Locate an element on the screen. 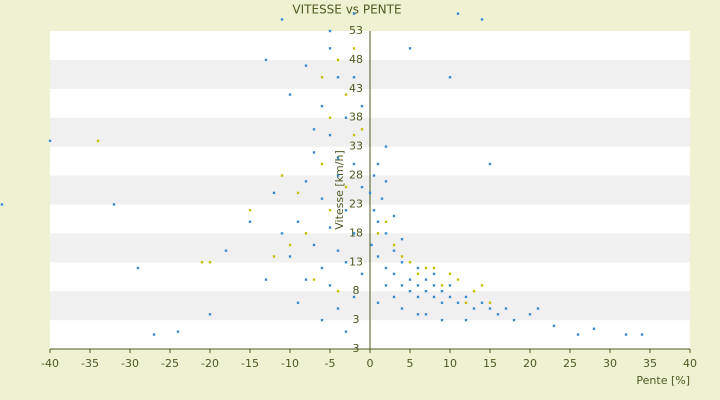  y-tick-label: 33 is located at coordinates (356, 146).